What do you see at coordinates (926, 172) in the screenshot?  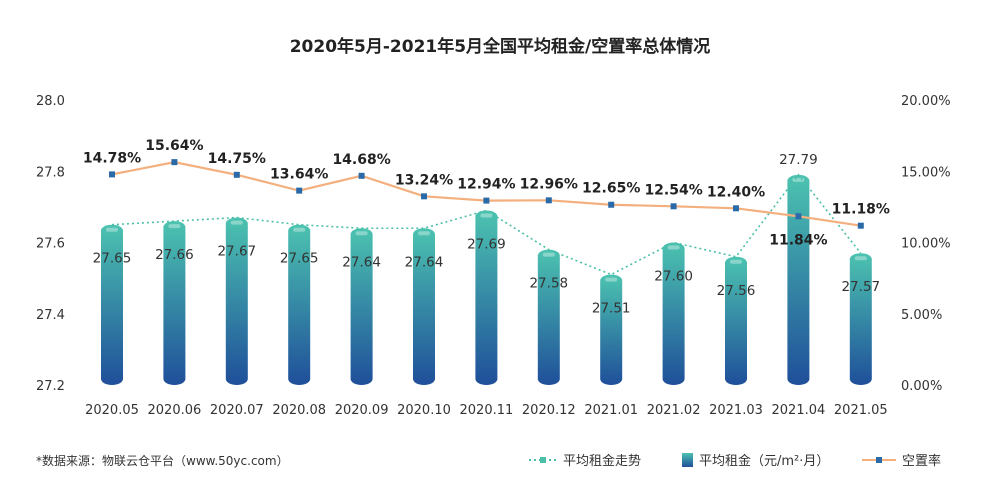 I see `y-right-tick-label: 15.00%` at bounding box center [926, 172].